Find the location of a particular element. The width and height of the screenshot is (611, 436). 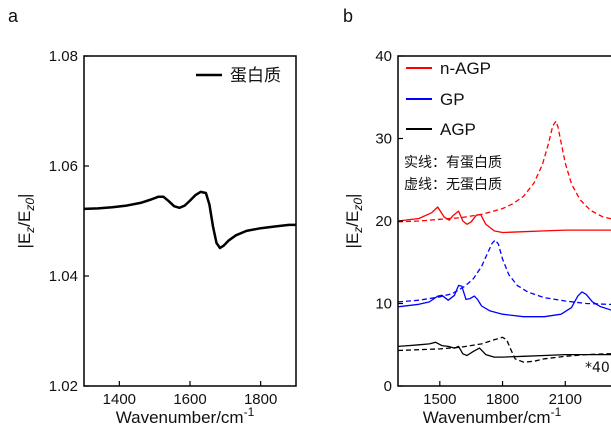

x-tick-label-b-2: 2100 is located at coordinates (565, 399).